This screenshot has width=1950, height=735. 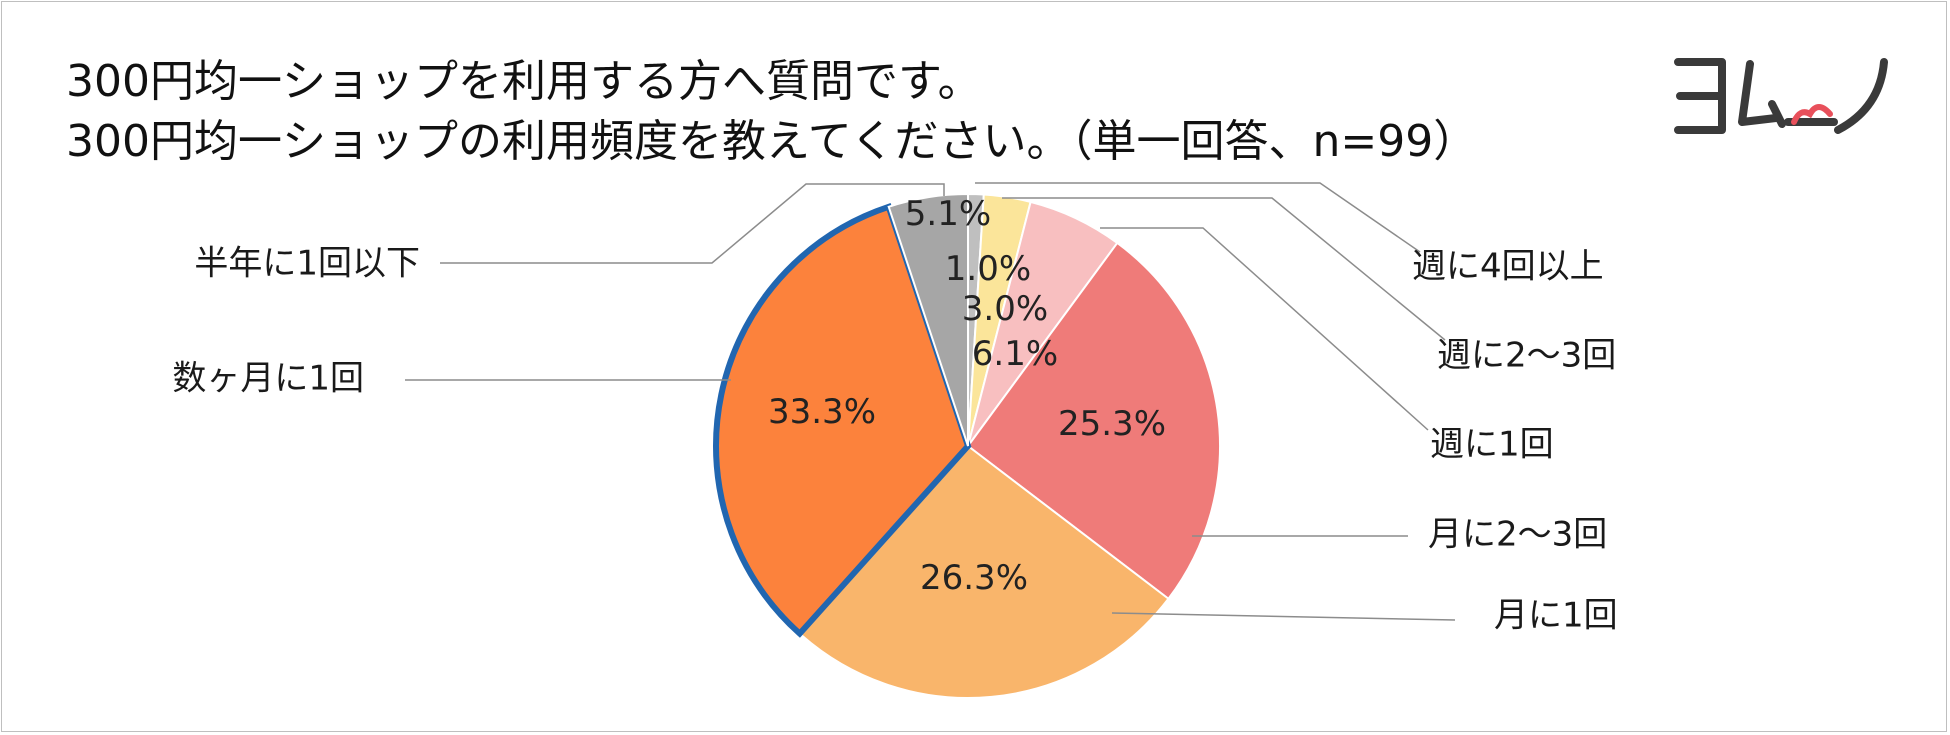 I want to click on slice-percentage-label: 6.1%, so click(x=1015, y=354).